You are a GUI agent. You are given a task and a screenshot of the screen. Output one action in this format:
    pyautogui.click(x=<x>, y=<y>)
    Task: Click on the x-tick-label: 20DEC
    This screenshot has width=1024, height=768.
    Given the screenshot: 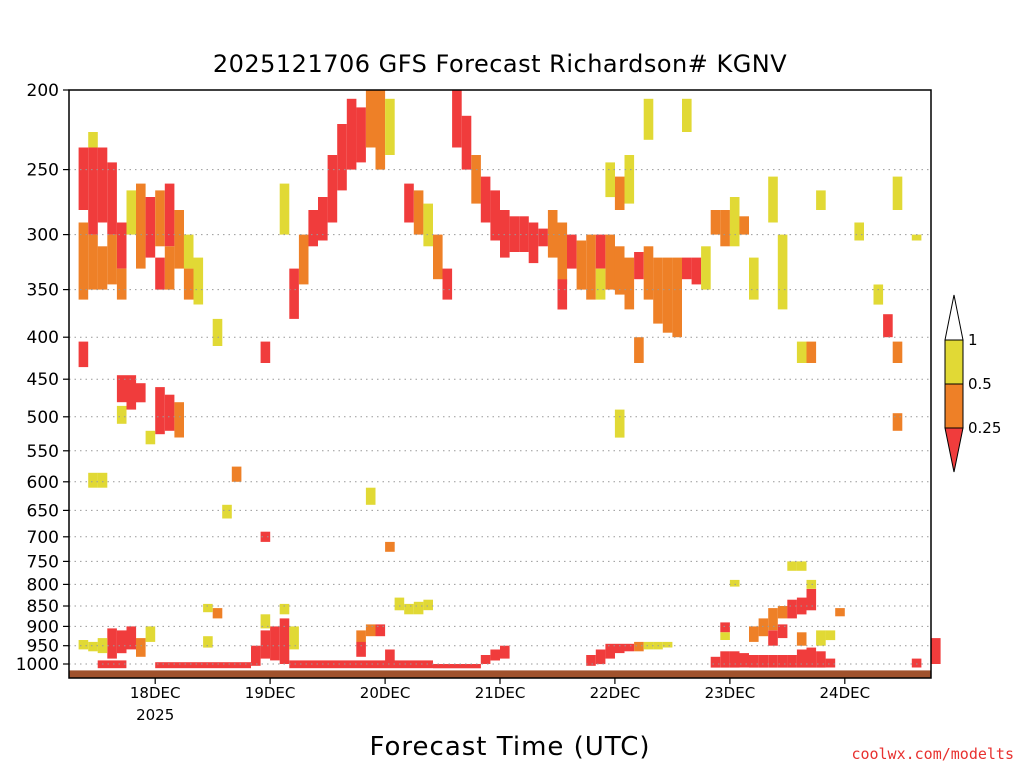 What is the action you would take?
    pyautogui.click(x=385, y=693)
    